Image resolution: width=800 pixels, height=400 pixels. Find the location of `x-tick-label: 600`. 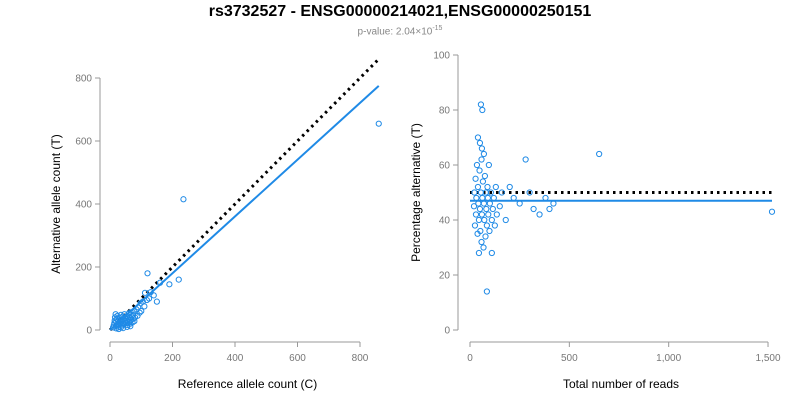

x-tick-label: 600 is located at coordinates (297, 358).